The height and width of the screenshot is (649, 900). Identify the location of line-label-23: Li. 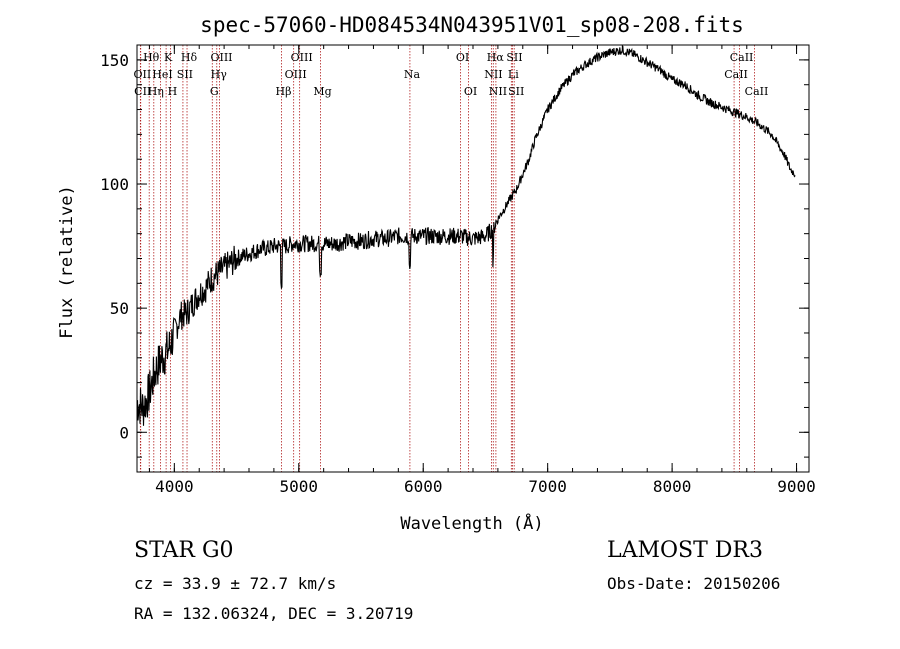
(513, 74).